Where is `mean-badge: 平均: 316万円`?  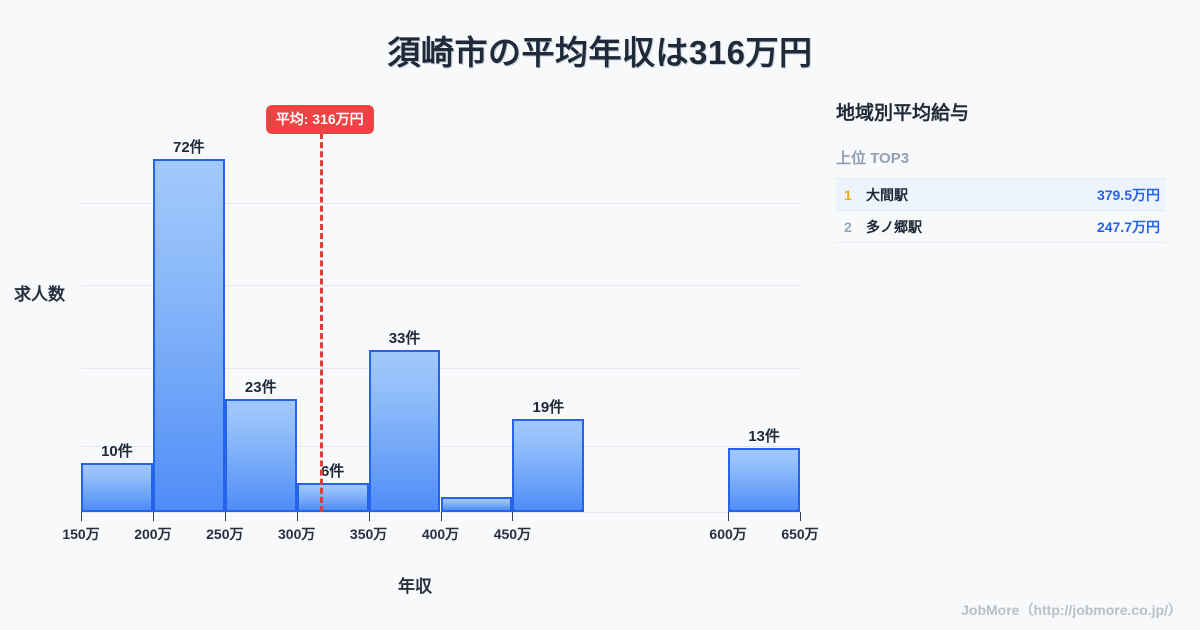 mean-badge: 平均: 316万円 is located at coordinates (319, 119).